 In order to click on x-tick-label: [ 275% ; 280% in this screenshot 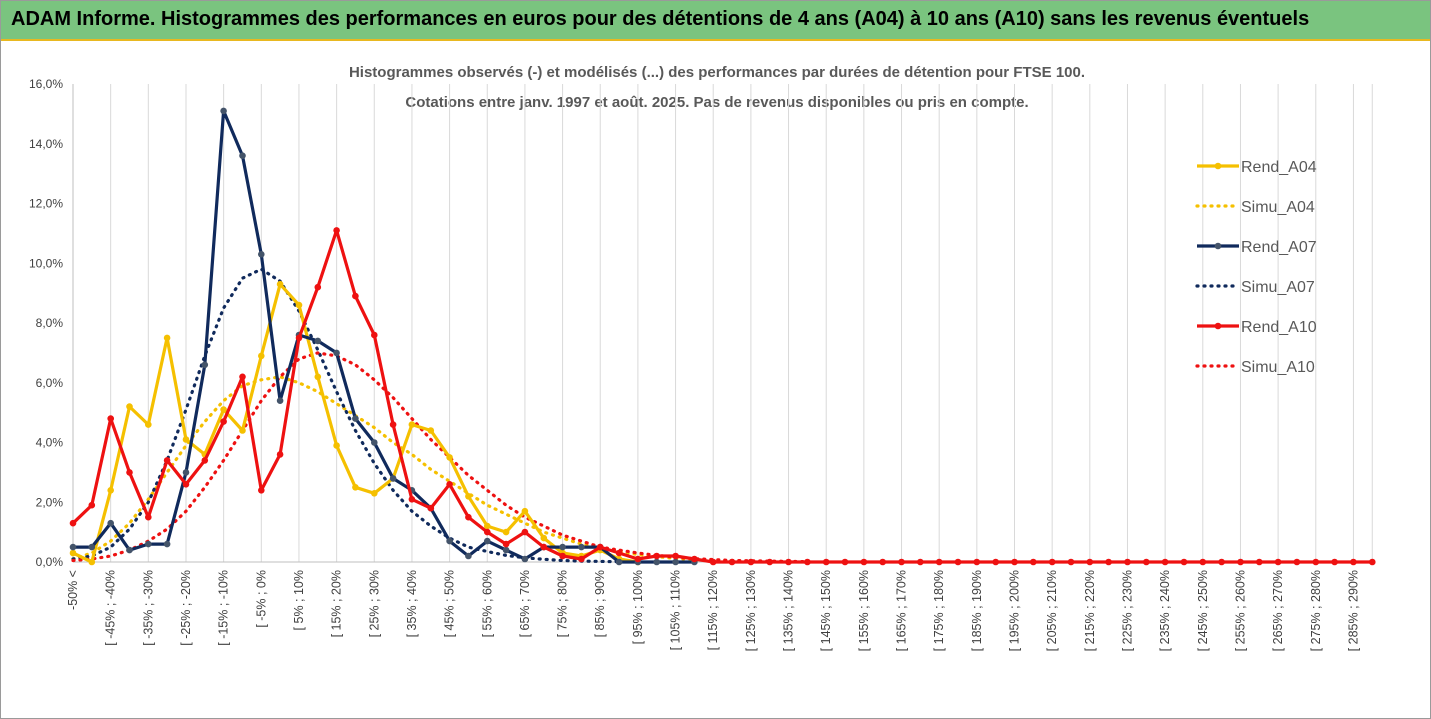, I will do `click(1316, 610)`.